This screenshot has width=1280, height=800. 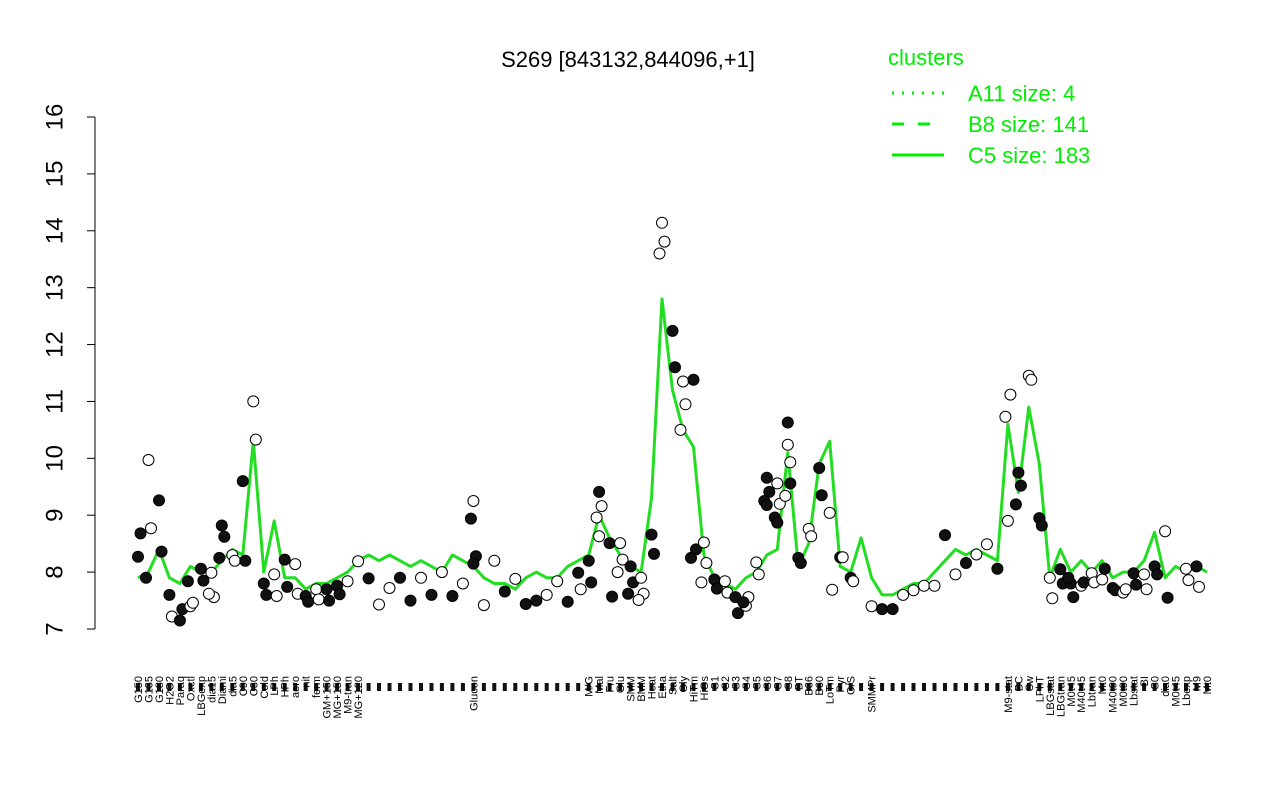 What do you see at coordinates (1061, 696) in the screenshot?
I see `x-tick-label: LBGtran` at bounding box center [1061, 696].